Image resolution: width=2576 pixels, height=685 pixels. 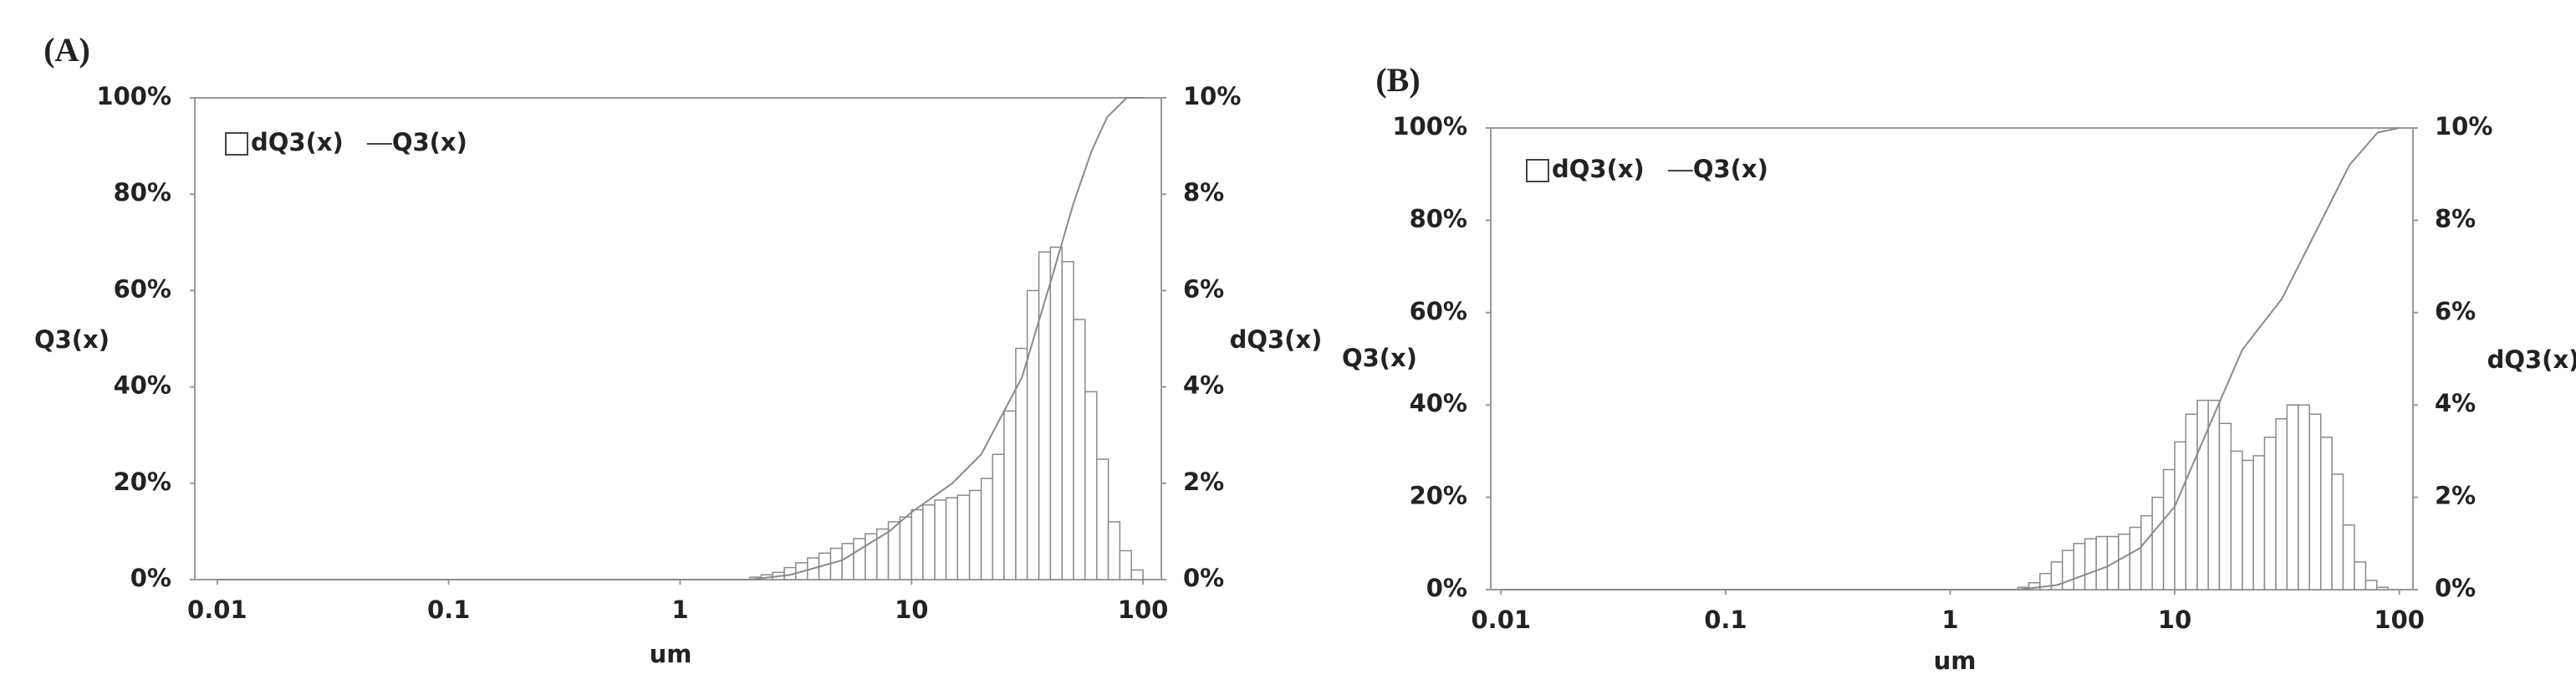 I want to click on y-axis-title: Q3(x), so click(x=1380, y=358).